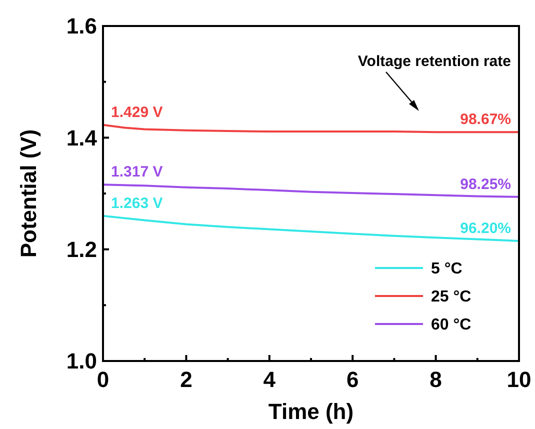 Image resolution: width=535 pixels, height=429 pixels. Describe the element at coordinates (269, 379) in the screenshot. I see `x-tick-label: 4` at that location.